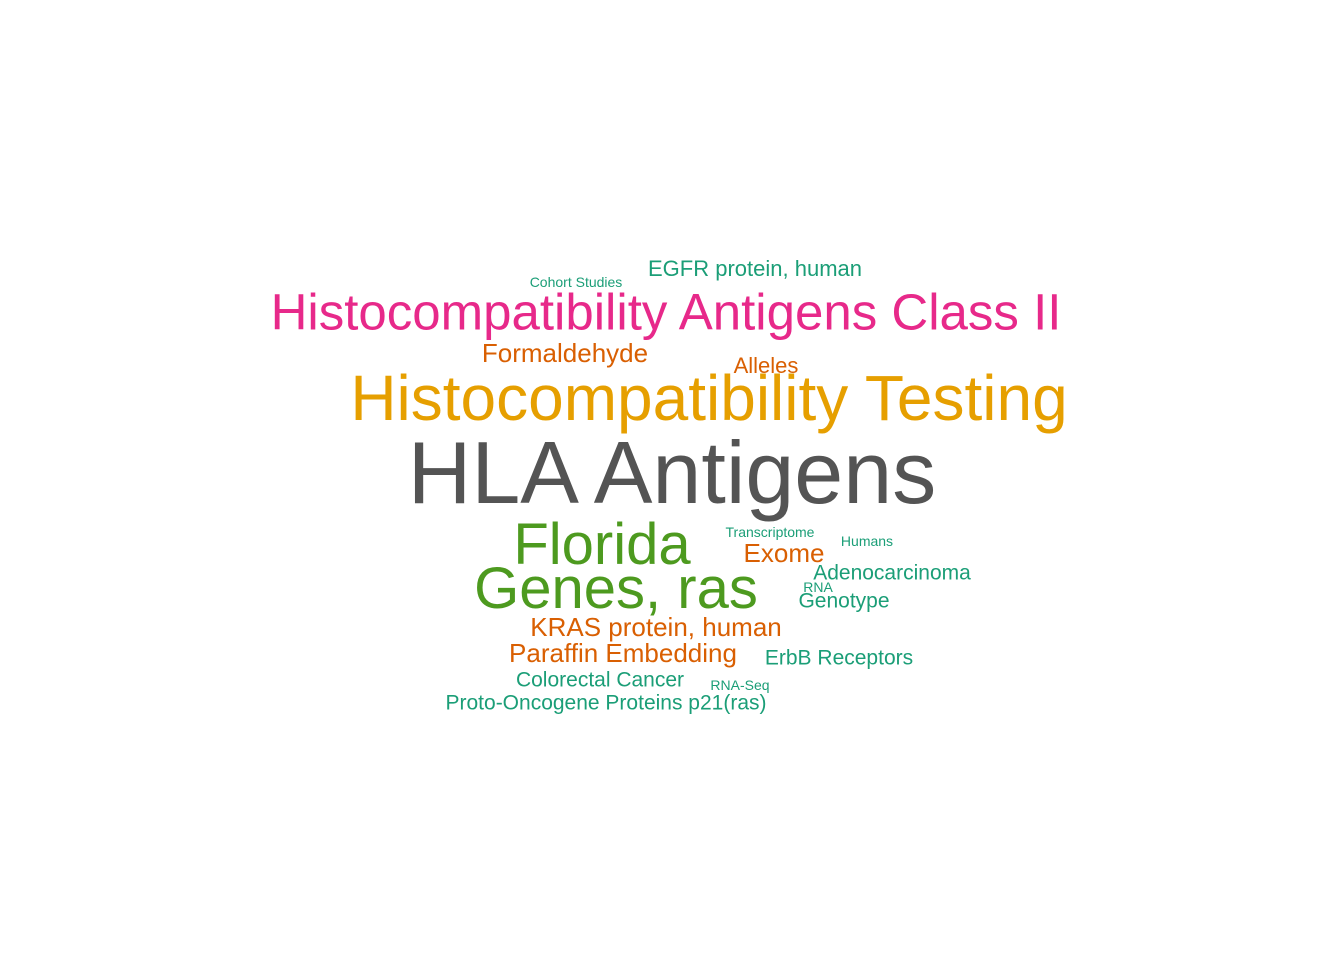  I want to click on word-genes-ras: Genes, ras, so click(616, 588).